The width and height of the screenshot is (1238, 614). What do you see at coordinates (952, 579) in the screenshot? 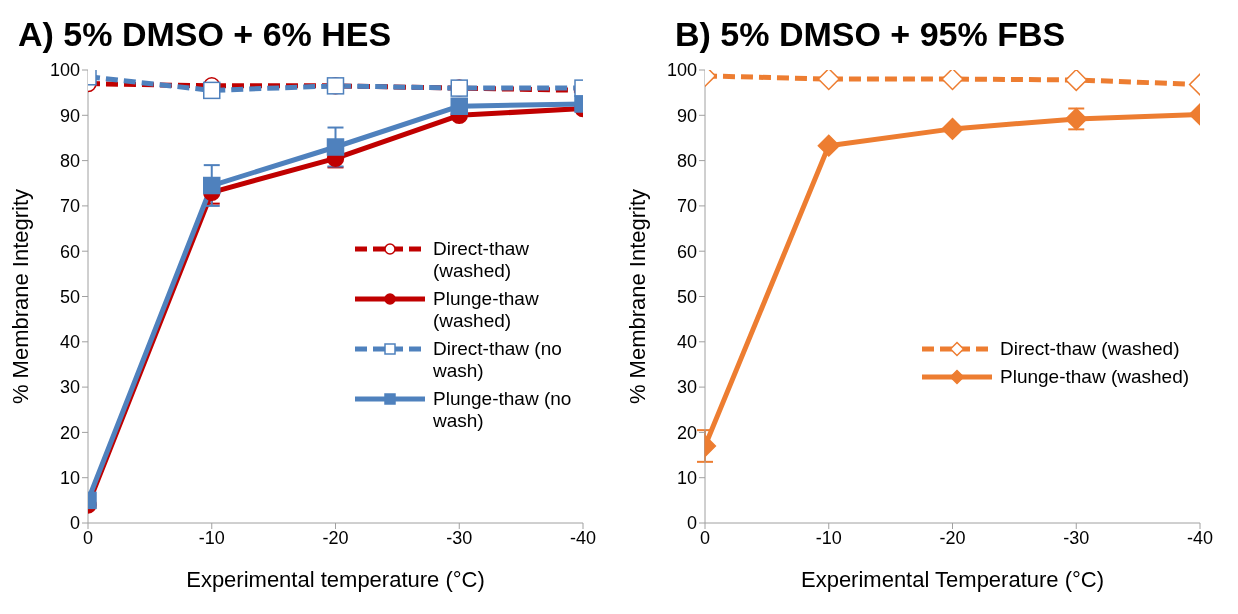
I see `x-axis-title: Experimental Temperature (°C)` at bounding box center [952, 579].